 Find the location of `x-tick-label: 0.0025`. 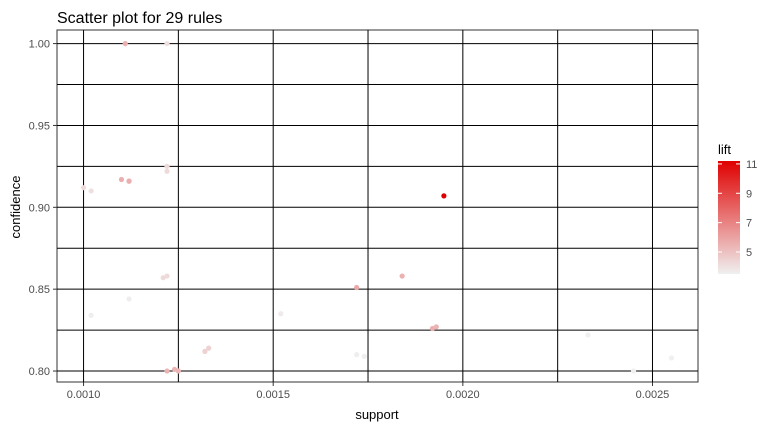

x-tick-label: 0.0025 is located at coordinates (653, 395).